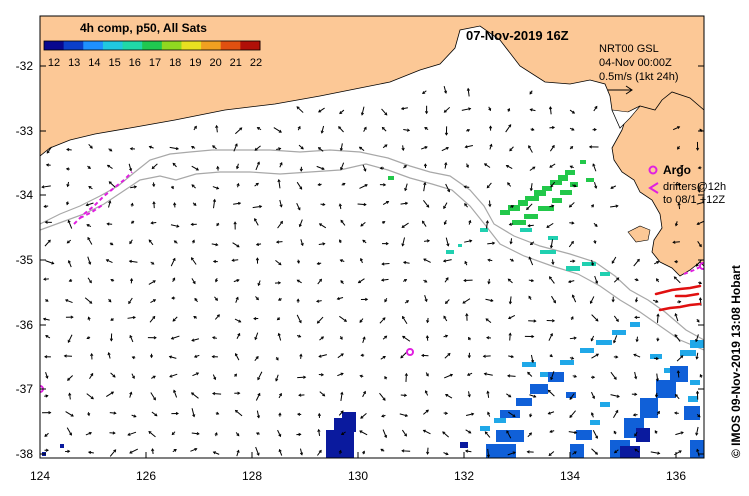  Describe the element at coordinates (146, 476) in the screenshot. I see `x-tick-label: 126` at that location.